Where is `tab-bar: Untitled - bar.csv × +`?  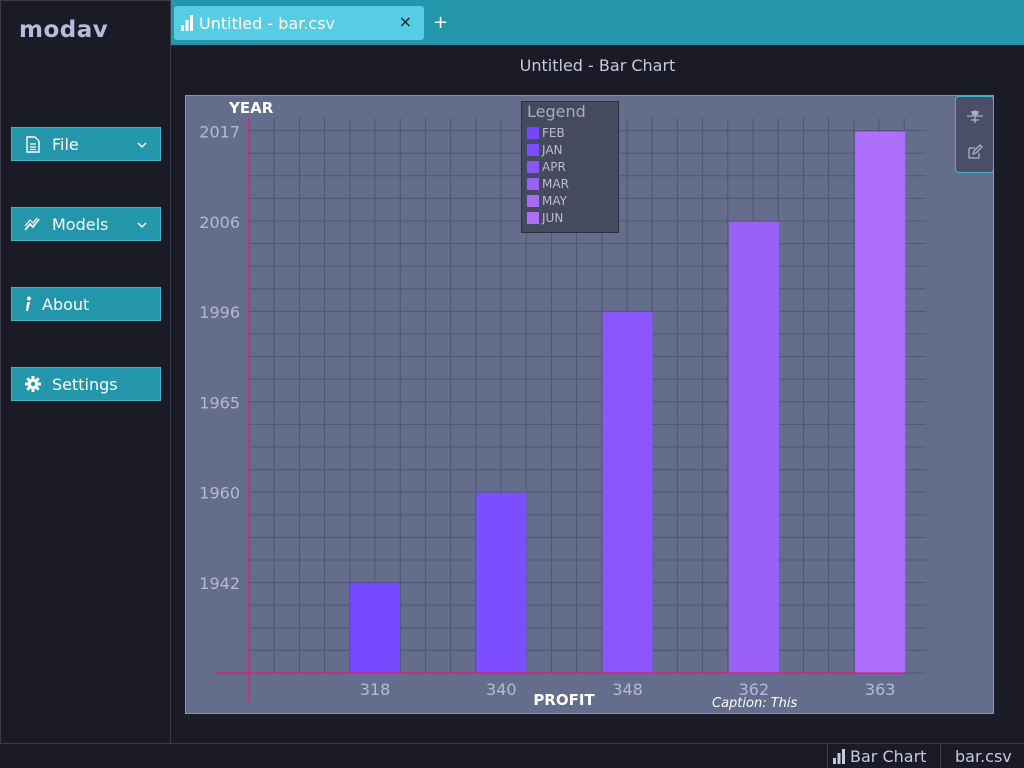
tab-bar: Untitled - bar.csv × + is located at coordinates (597, 22).